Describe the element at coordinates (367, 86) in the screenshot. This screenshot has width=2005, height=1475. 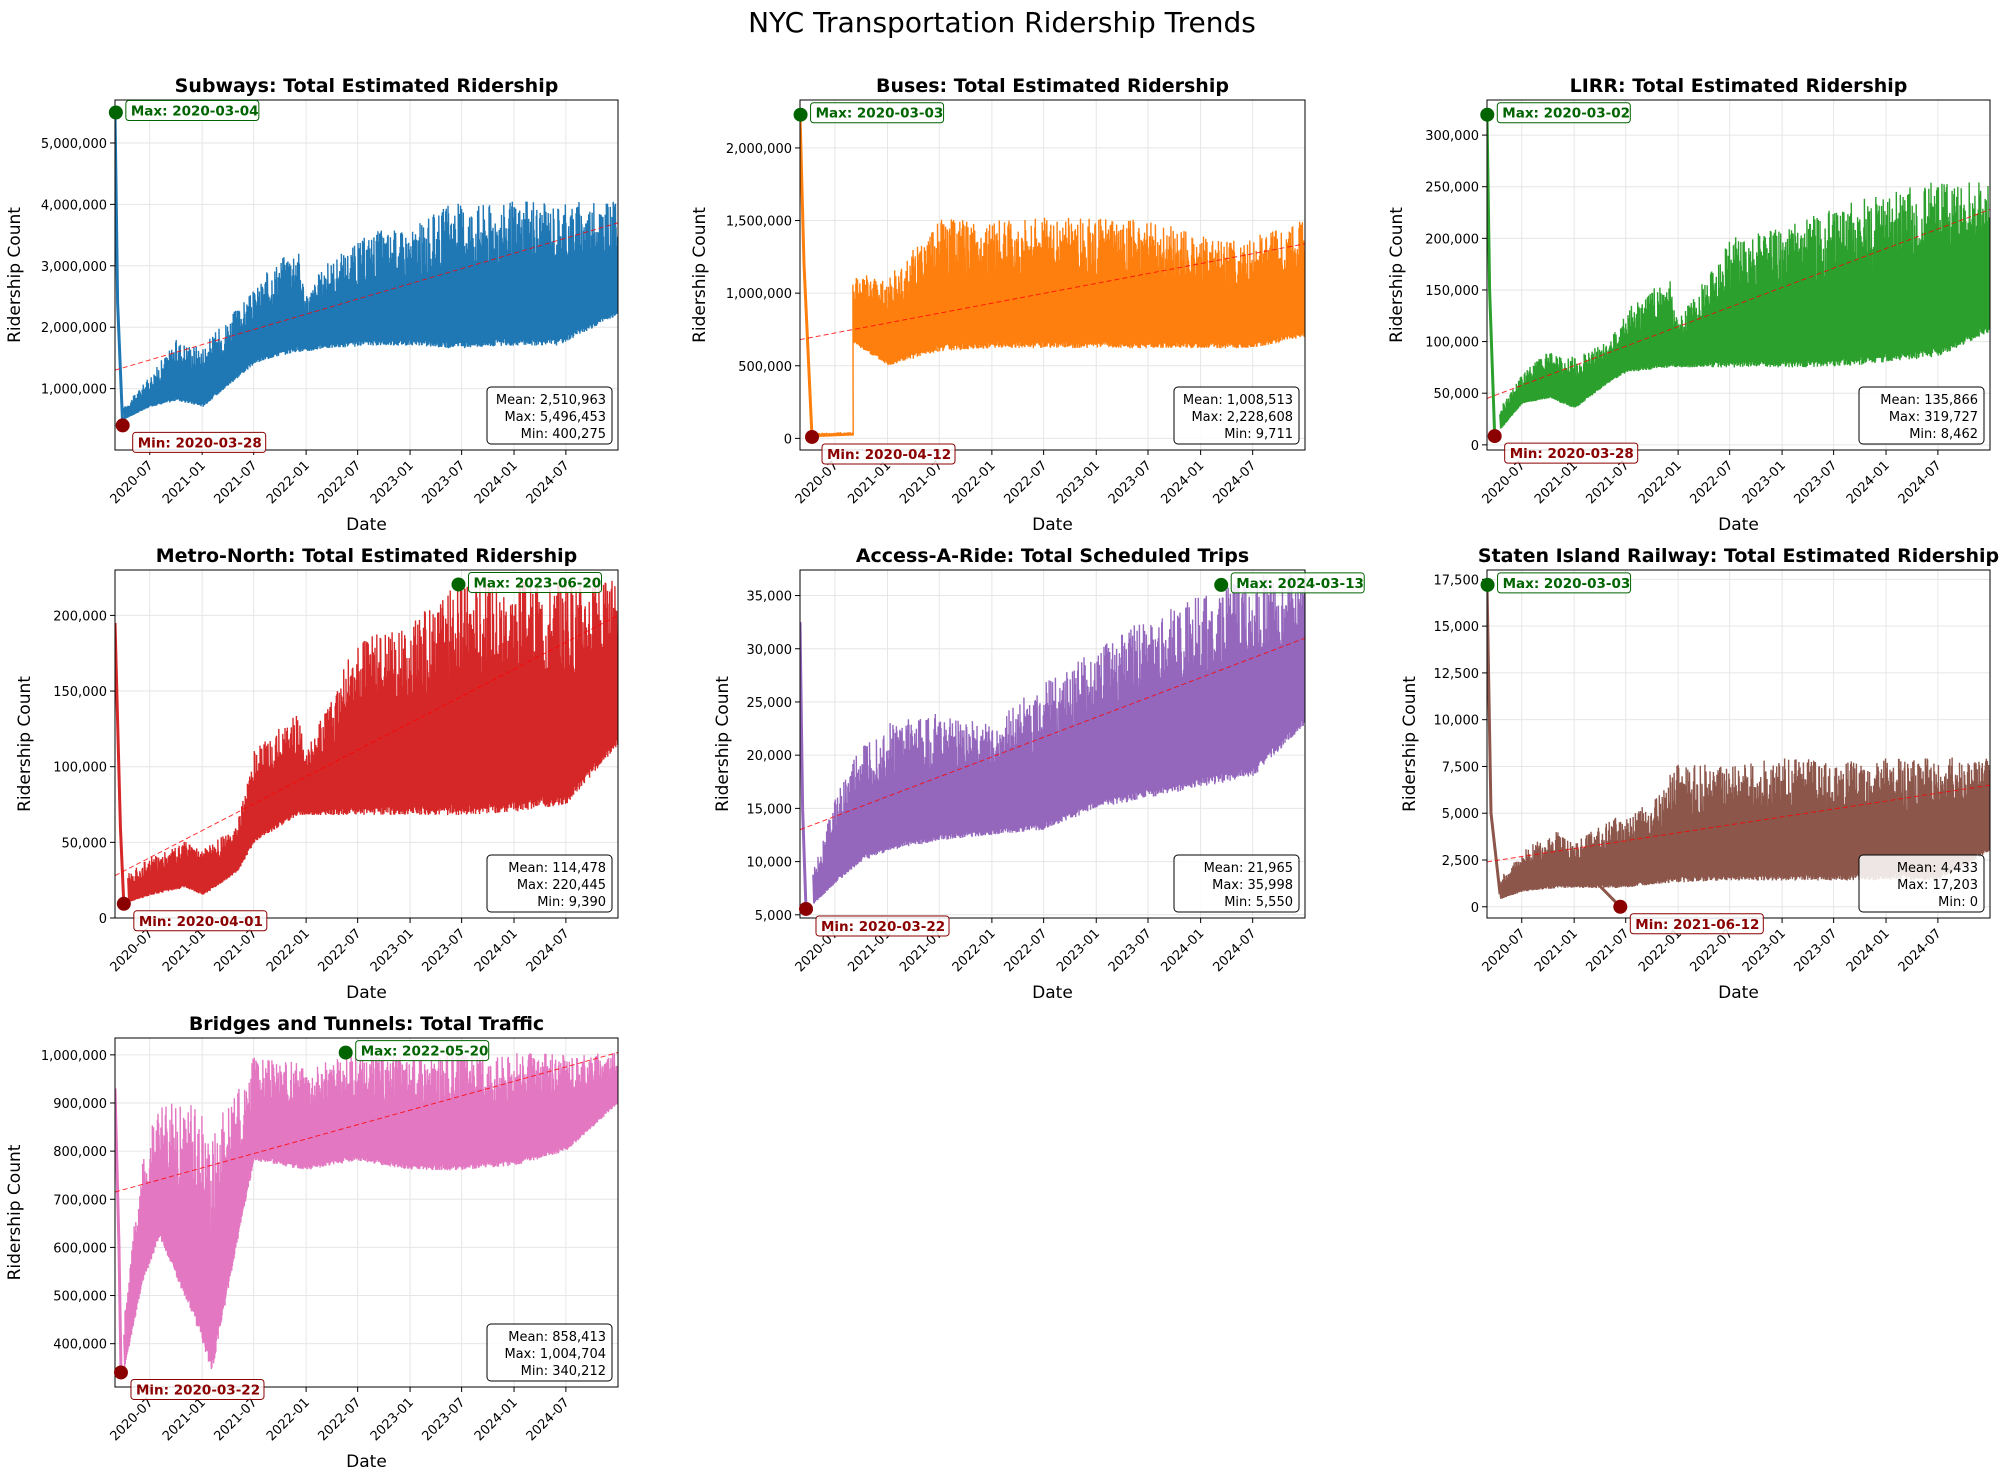
I see `panel-title: Subways: Total Estimated Ridership` at that location.